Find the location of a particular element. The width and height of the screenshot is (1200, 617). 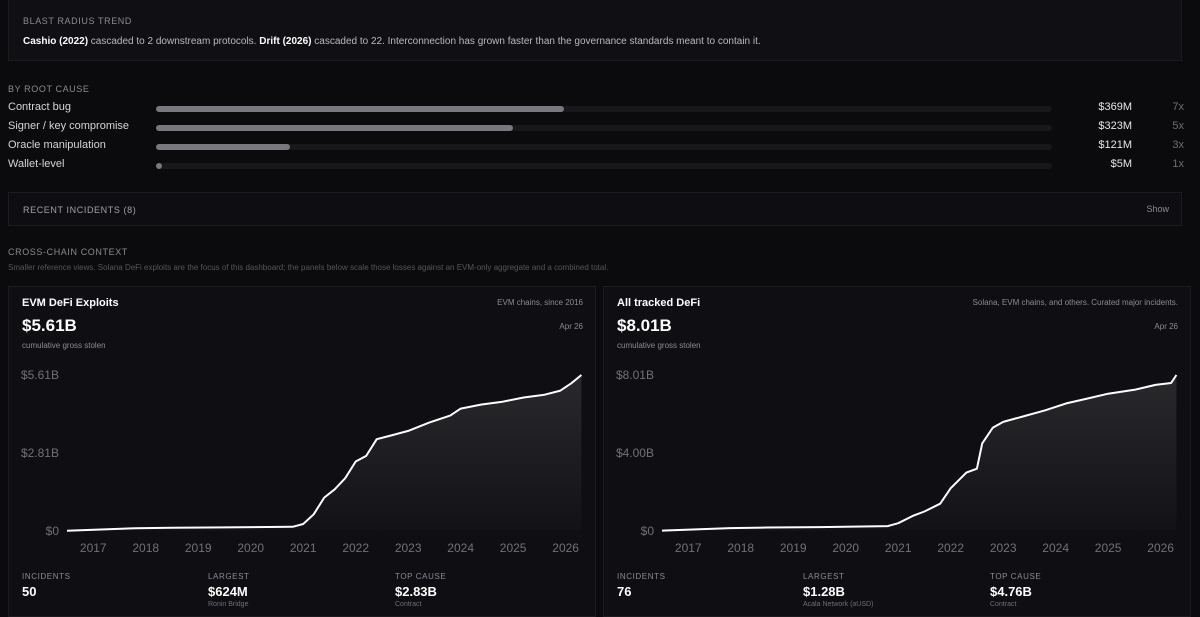

stat-top-cause: TOP CAUSE $4.76B Contract is located at coordinates (1015, 590).